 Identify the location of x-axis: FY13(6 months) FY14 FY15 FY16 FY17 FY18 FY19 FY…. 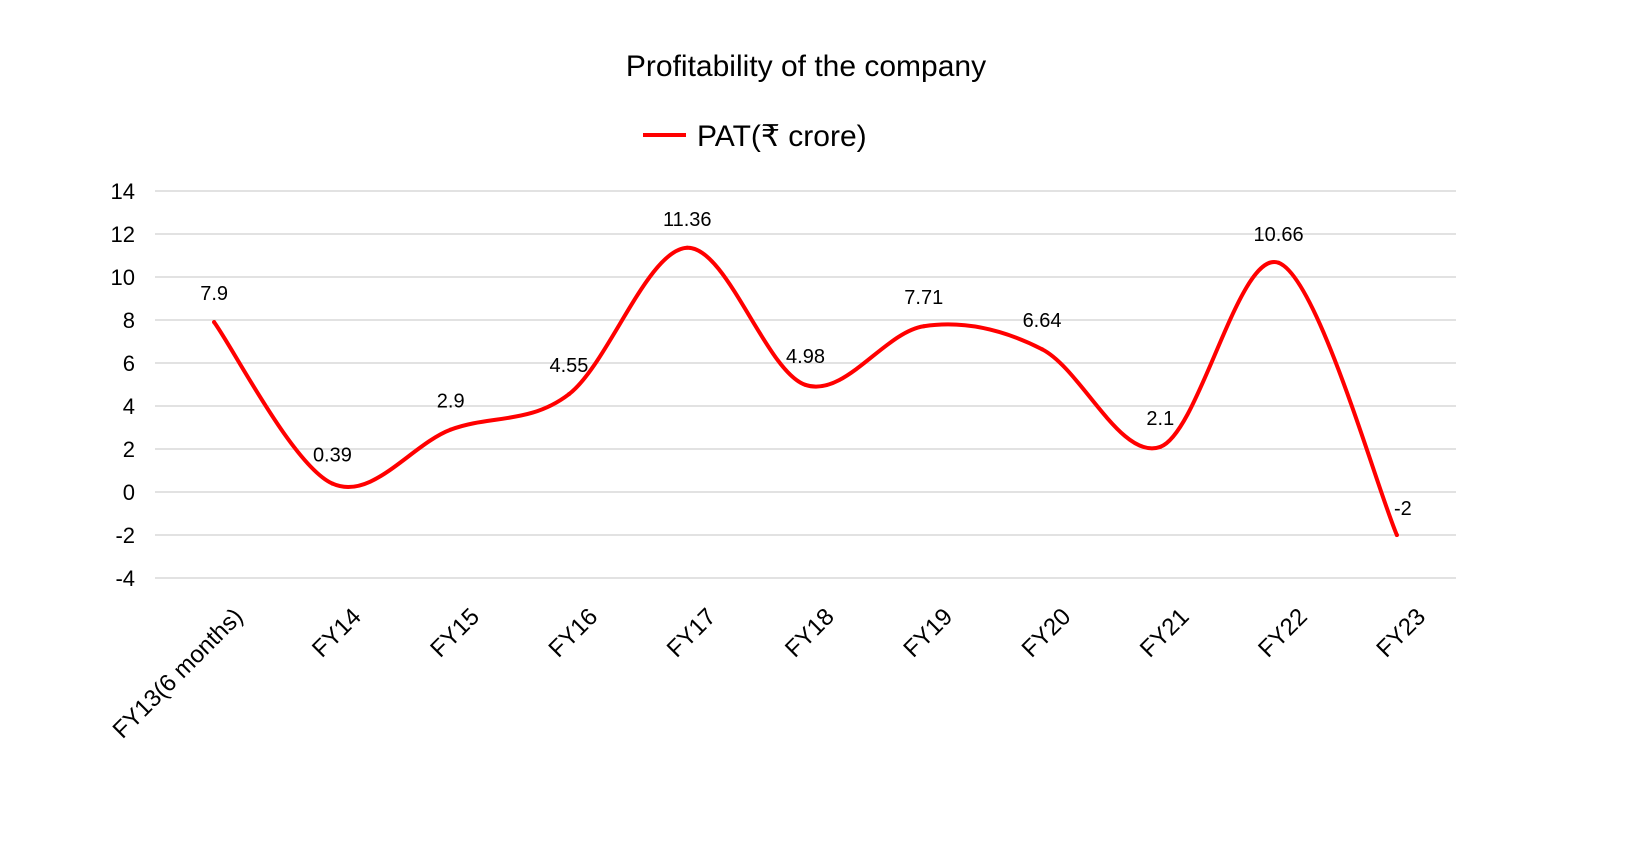
(769, 673).